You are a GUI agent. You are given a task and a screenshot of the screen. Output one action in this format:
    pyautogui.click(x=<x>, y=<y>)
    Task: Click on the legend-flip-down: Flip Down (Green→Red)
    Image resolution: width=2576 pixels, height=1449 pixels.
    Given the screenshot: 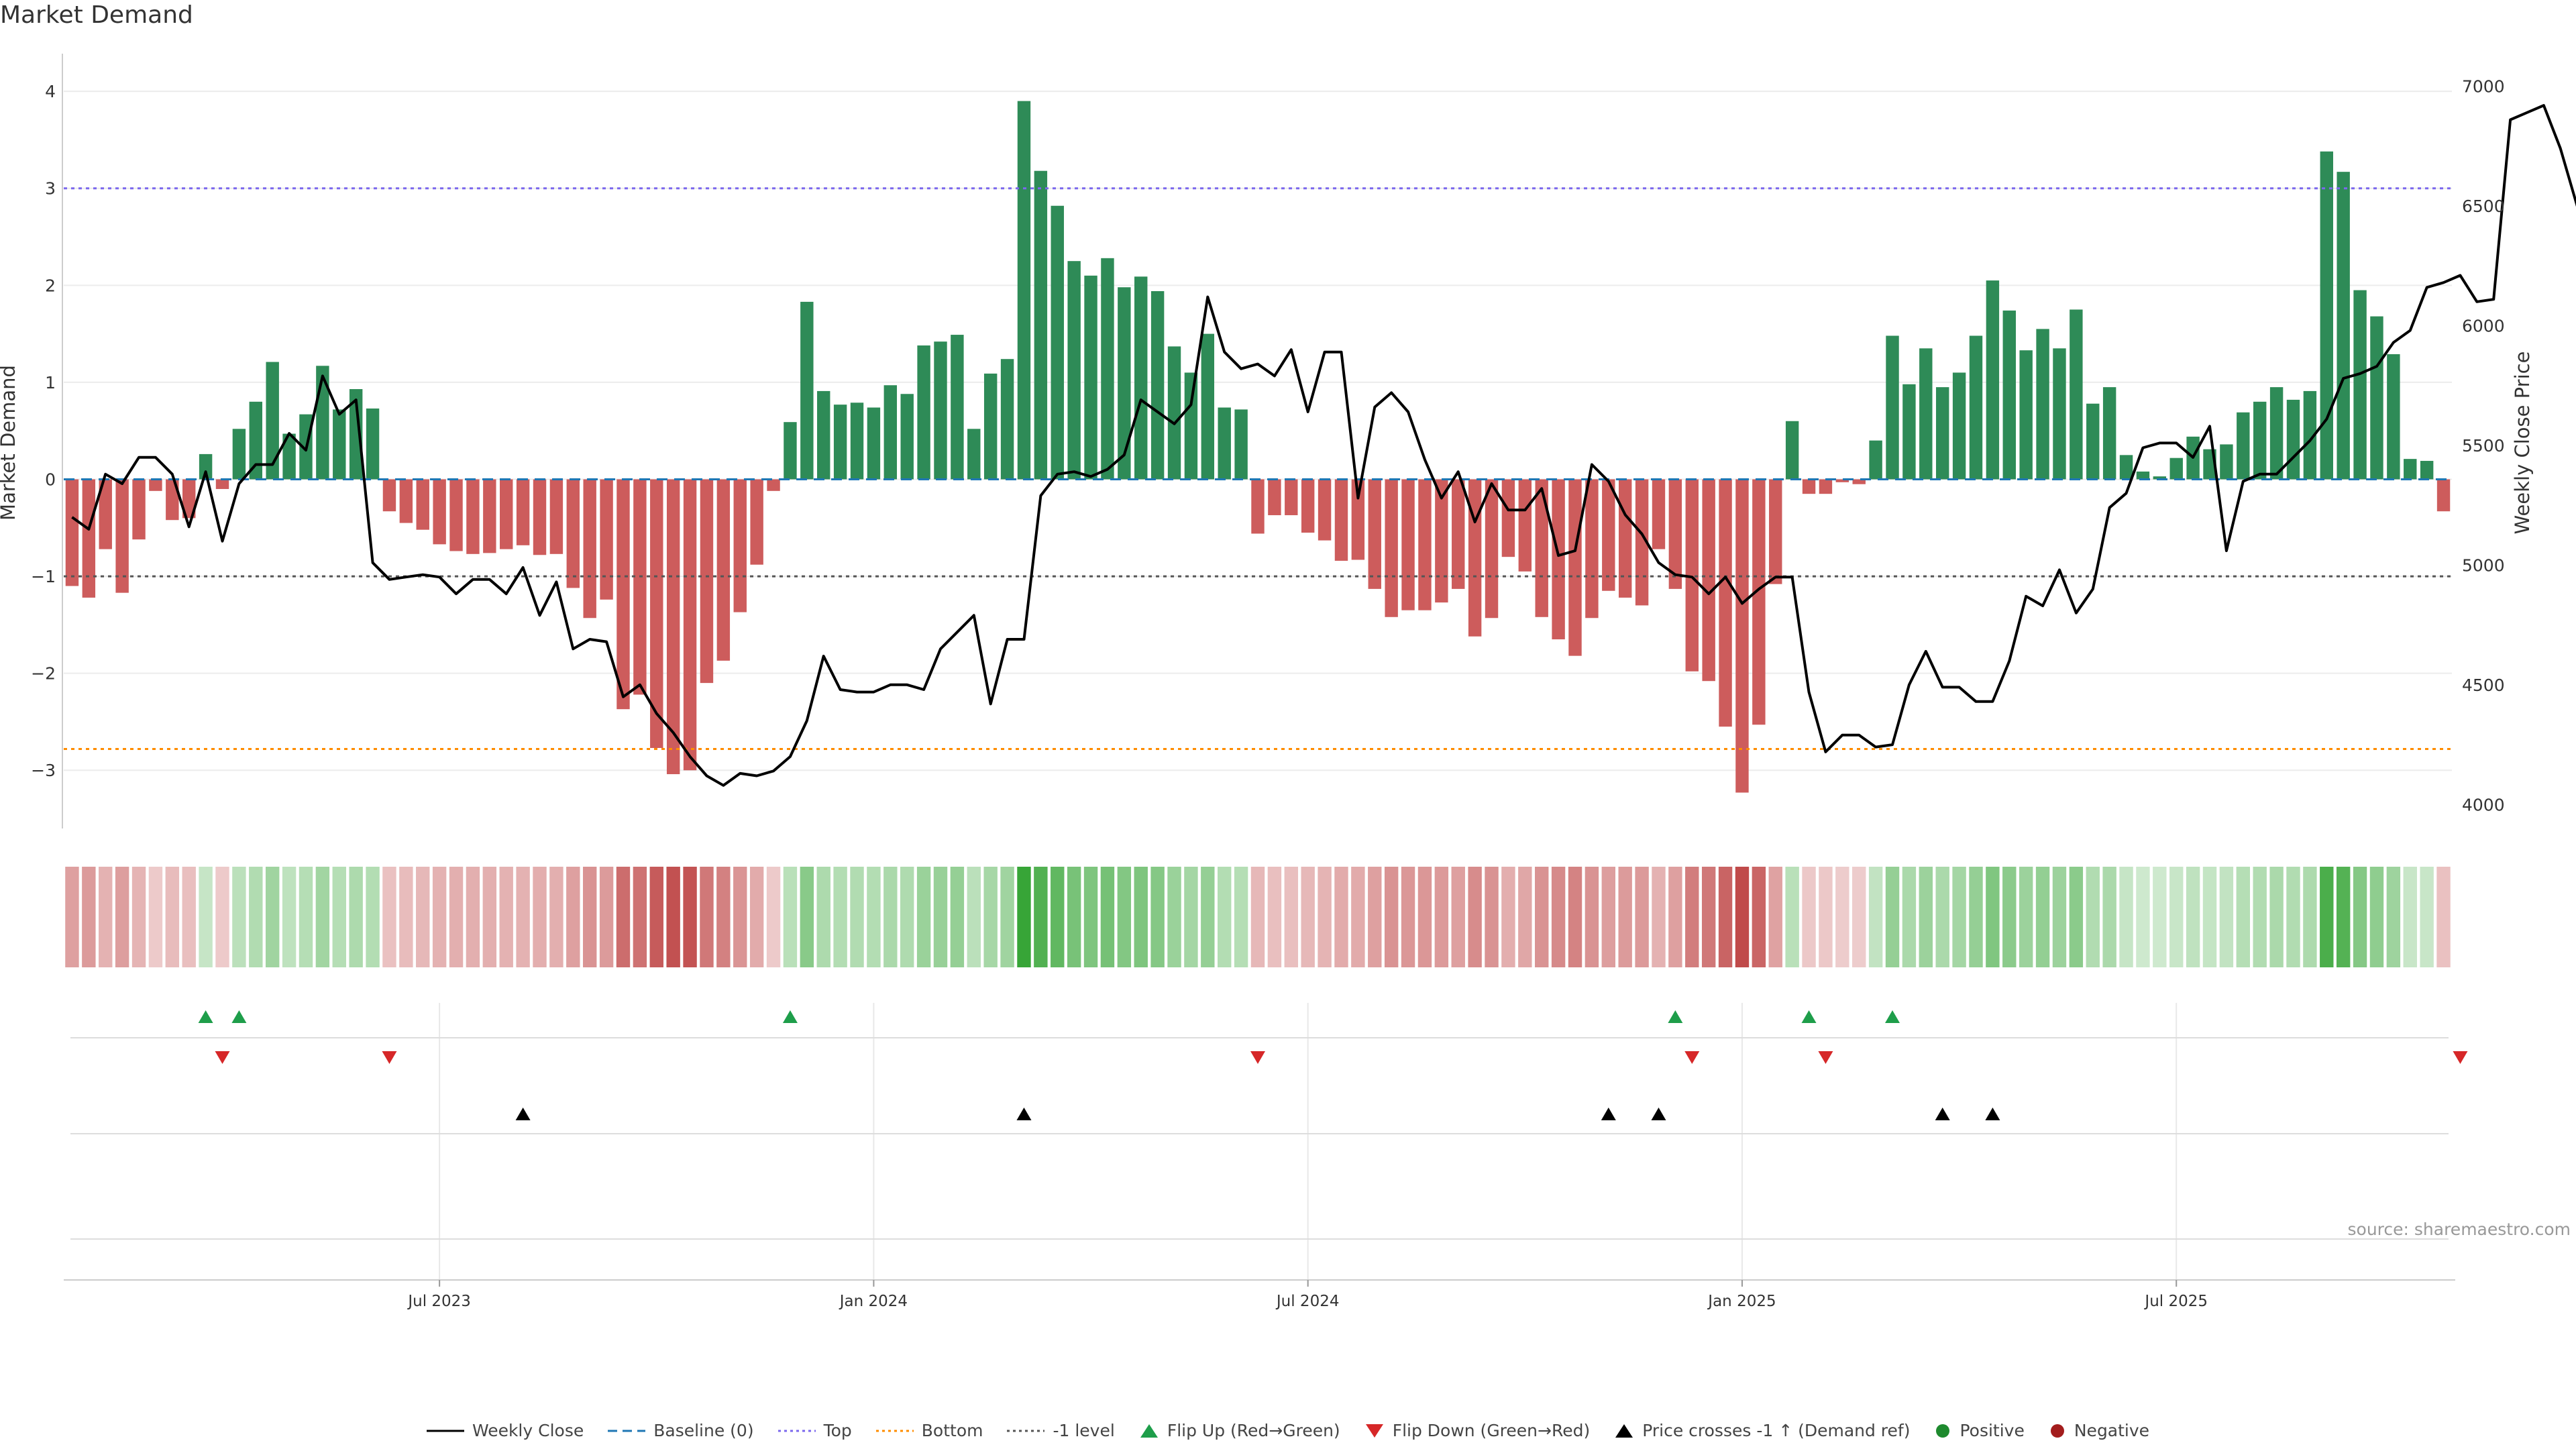 What is the action you would take?
    pyautogui.click(x=1477, y=1430)
    